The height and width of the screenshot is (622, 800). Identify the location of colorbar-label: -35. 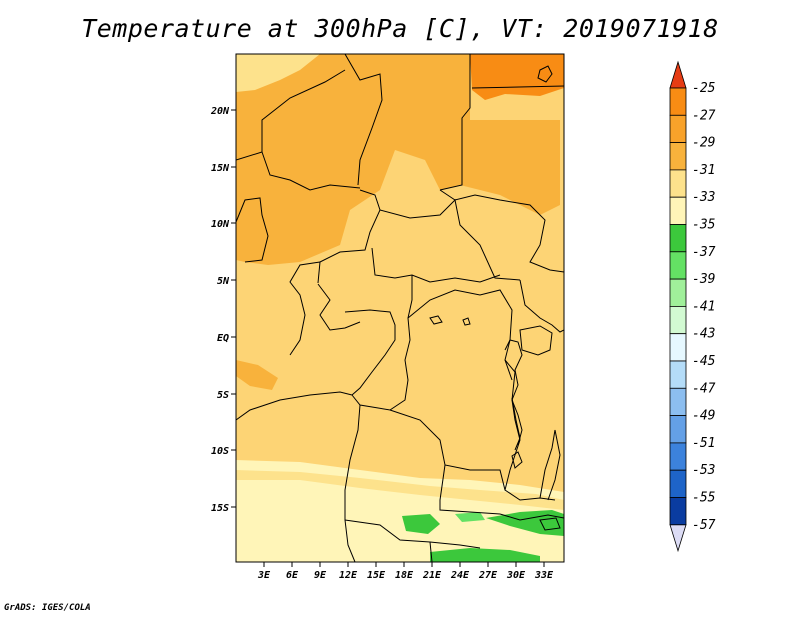
(704, 225).